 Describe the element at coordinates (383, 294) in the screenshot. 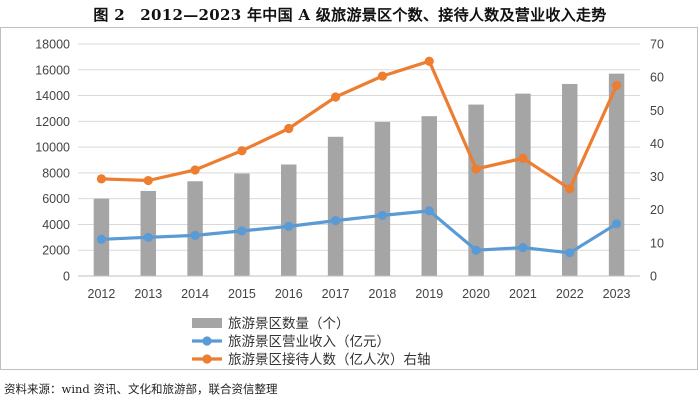

I see `x-axis-tick-label: 2018` at that location.